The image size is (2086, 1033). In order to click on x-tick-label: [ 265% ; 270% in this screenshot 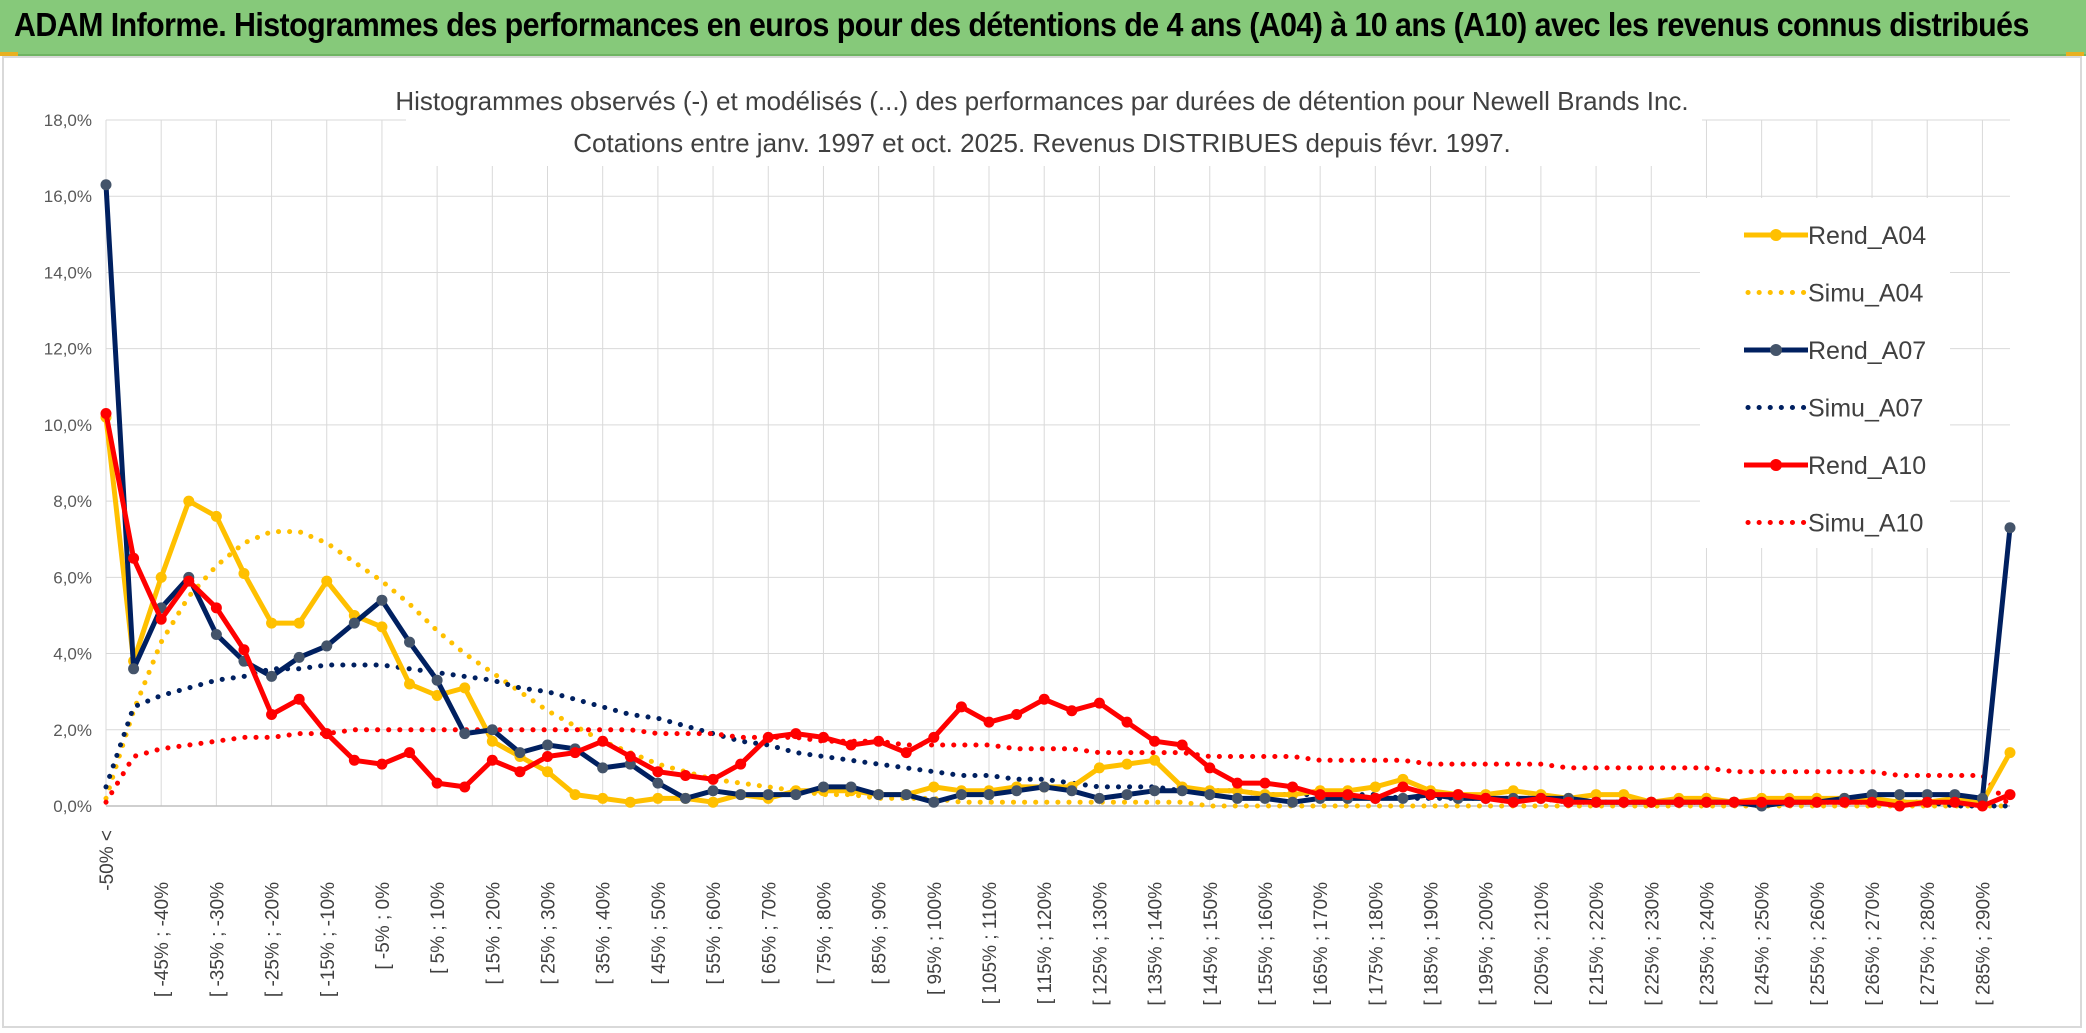, I will do `click(1873, 944)`.